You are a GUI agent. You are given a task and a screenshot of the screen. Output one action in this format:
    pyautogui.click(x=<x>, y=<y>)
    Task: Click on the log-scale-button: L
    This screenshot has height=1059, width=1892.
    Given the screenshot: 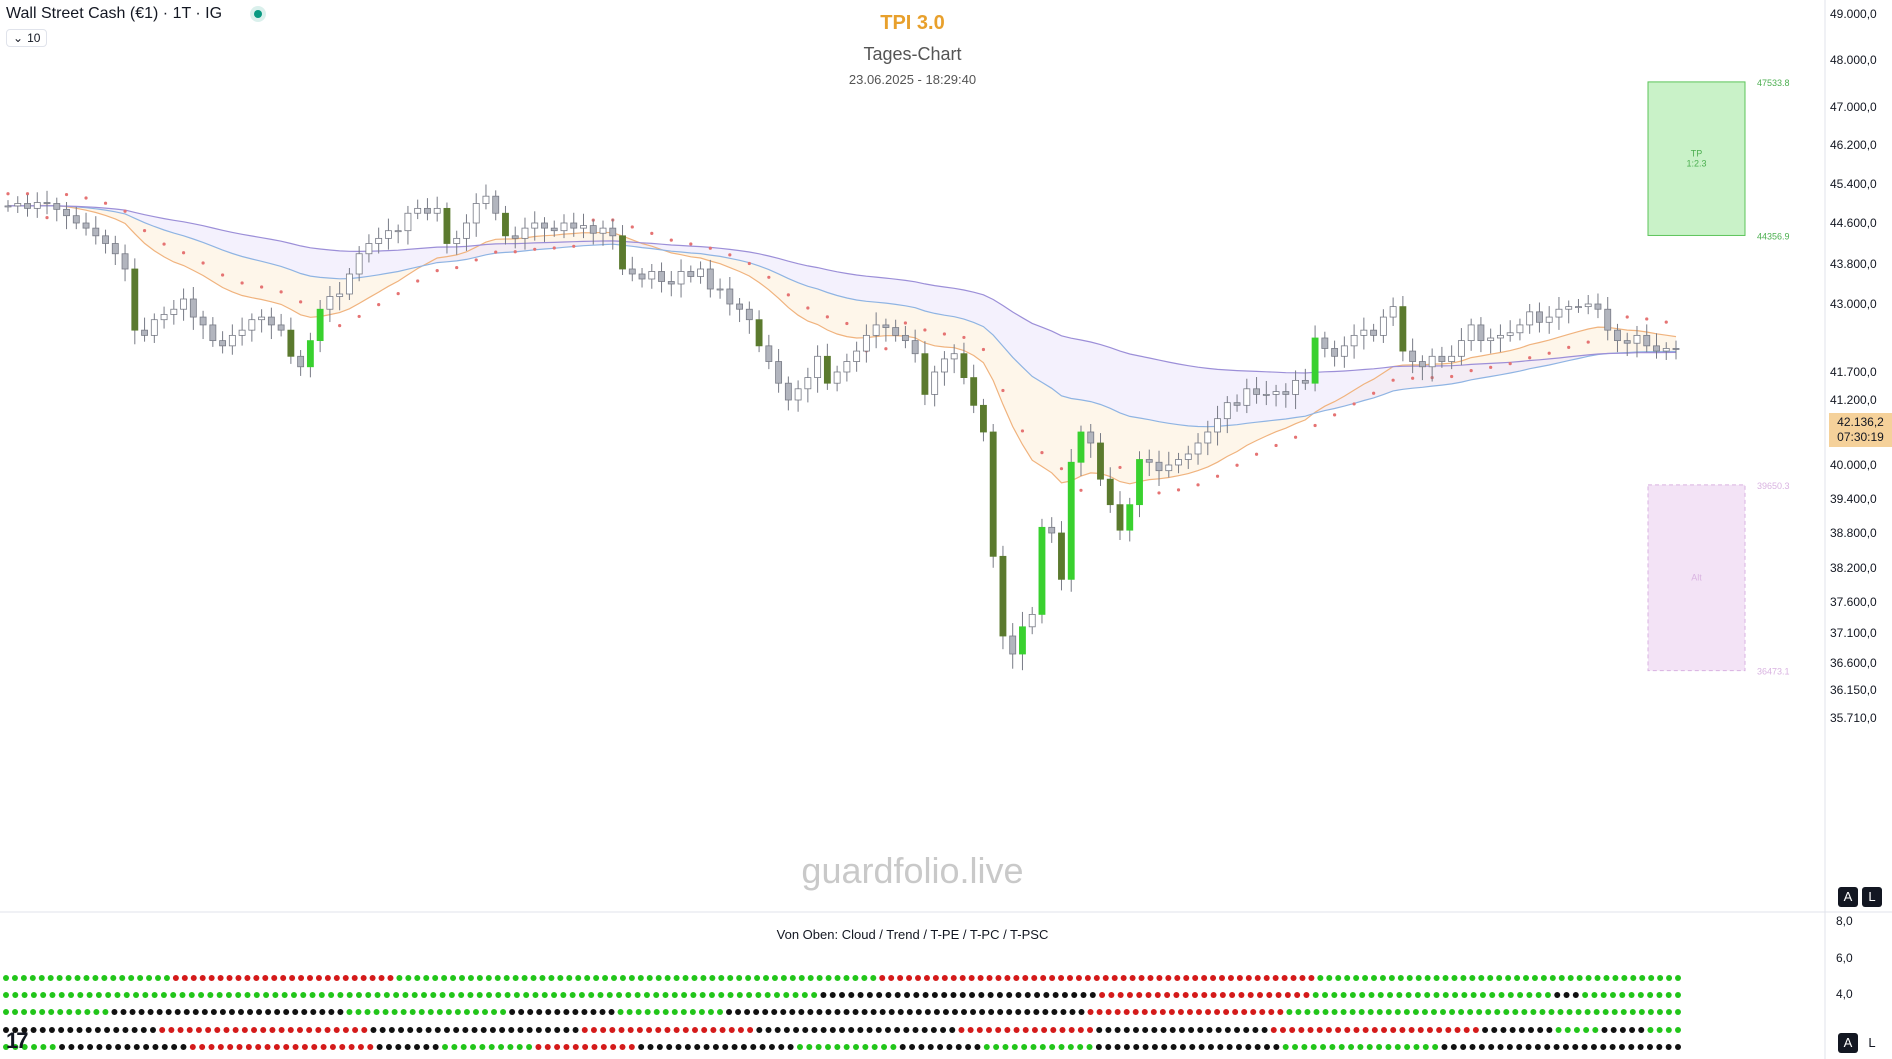 What is the action you would take?
    pyautogui.click(x=1872, y=897)
    